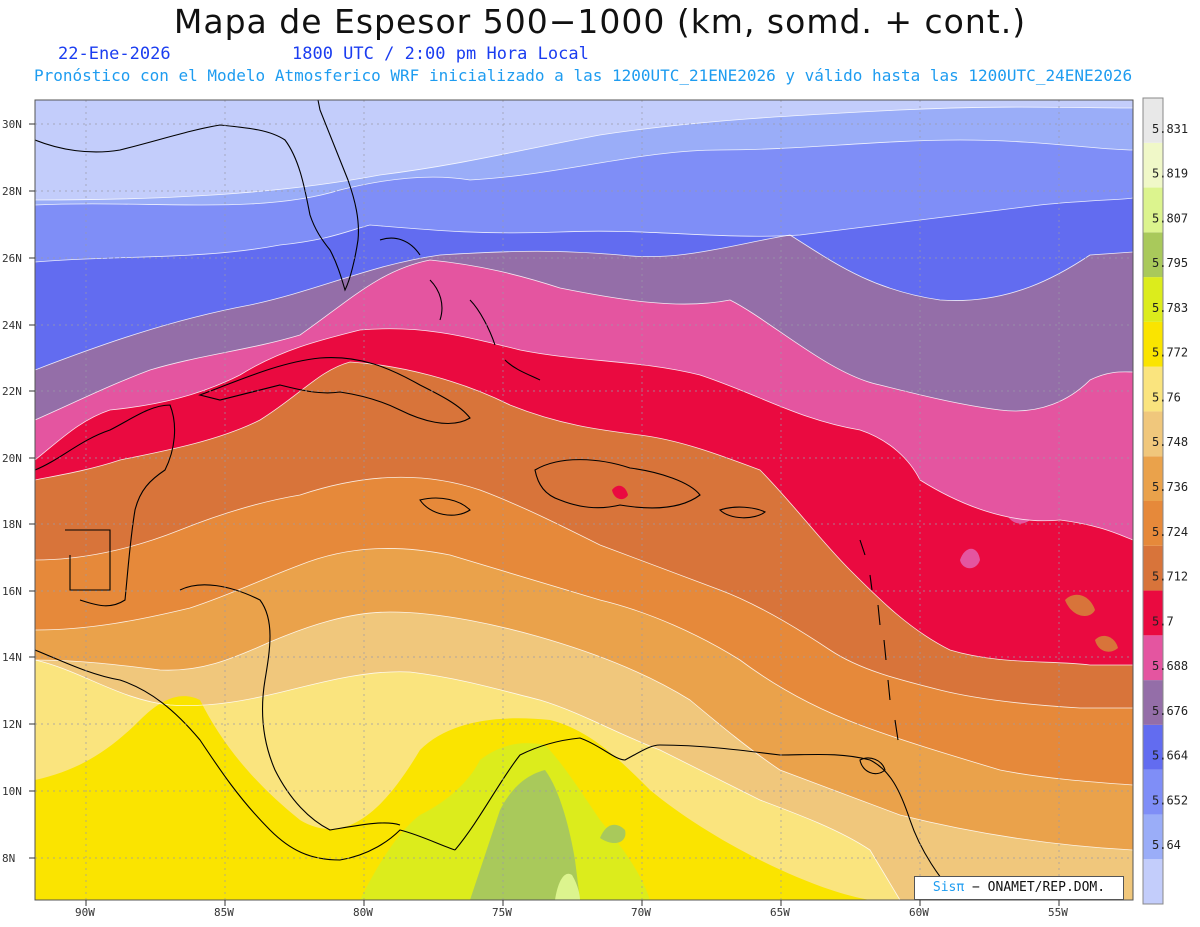  I want to click on colorbar-frame, so click(1153, 501).